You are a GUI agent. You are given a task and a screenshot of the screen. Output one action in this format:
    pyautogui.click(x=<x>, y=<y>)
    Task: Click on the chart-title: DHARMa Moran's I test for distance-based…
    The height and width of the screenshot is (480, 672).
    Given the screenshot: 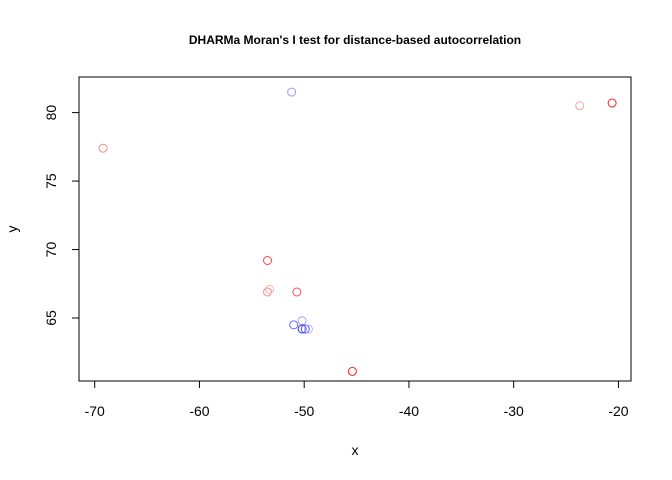 What is the action you would take?
    pyautogui.click(x=355, y=40)
    